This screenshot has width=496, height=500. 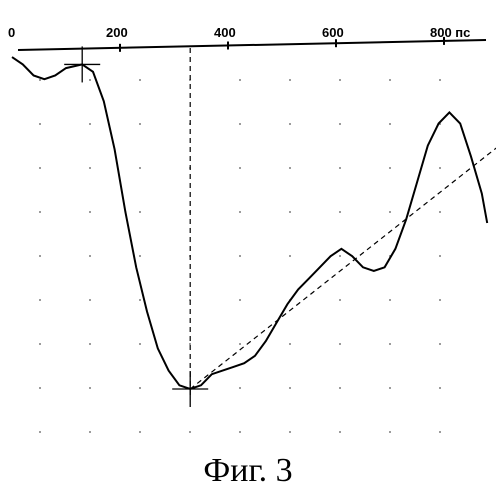 I want to click on x-axis, so click(x=252, y=45).